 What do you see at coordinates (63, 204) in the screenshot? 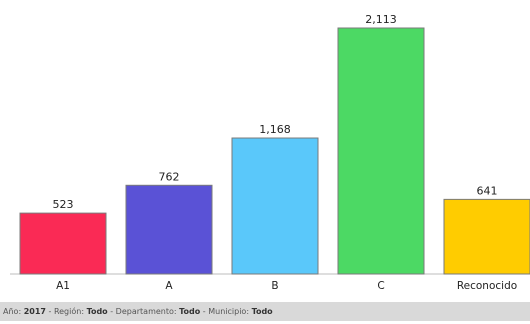
I see `value-label-a1: 523` at bounding box center [63, 204].